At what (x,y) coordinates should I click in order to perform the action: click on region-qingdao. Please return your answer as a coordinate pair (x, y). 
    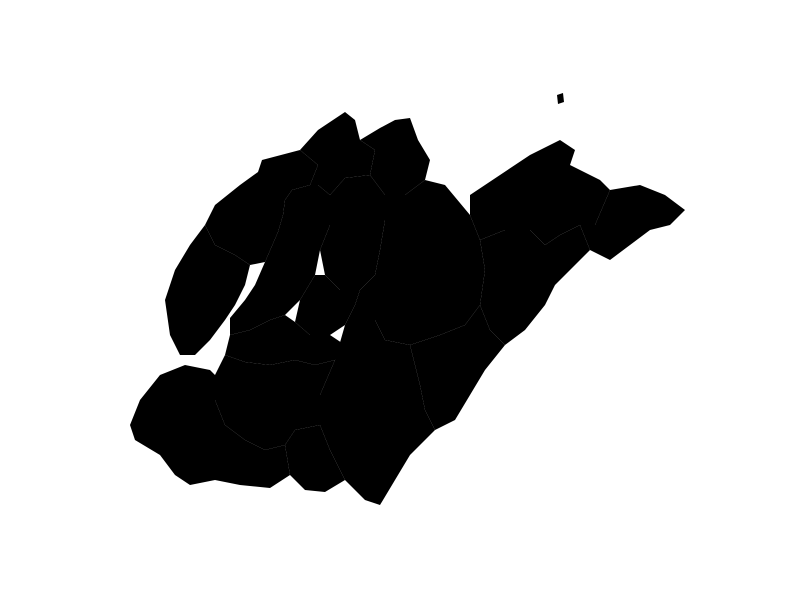
    Looking at the image, I should click on (535, 285).